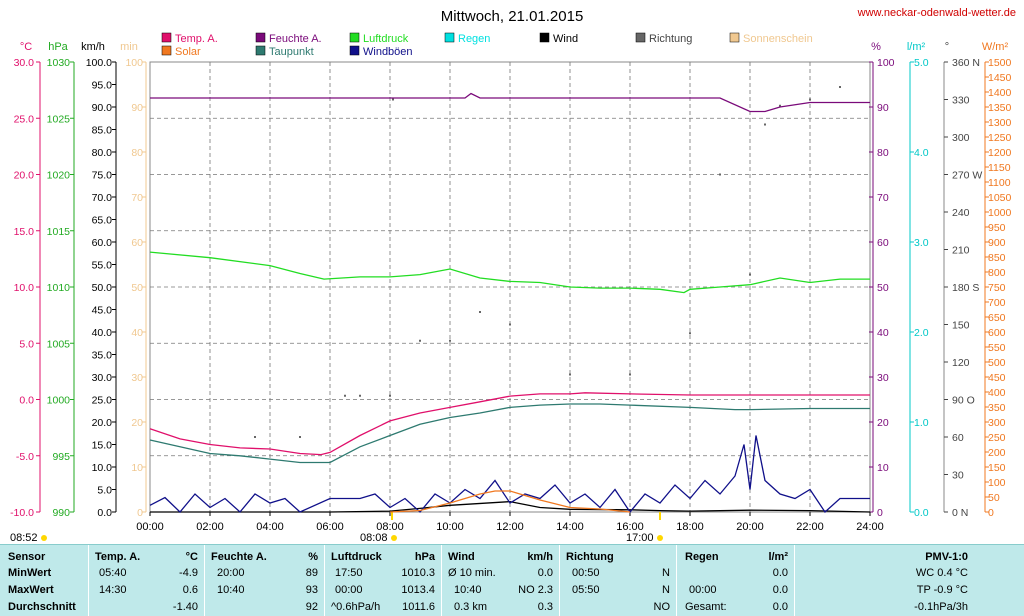 This screenshot has height=616, width=1024. I want to click on cell: -1.40, so click(185, 607).